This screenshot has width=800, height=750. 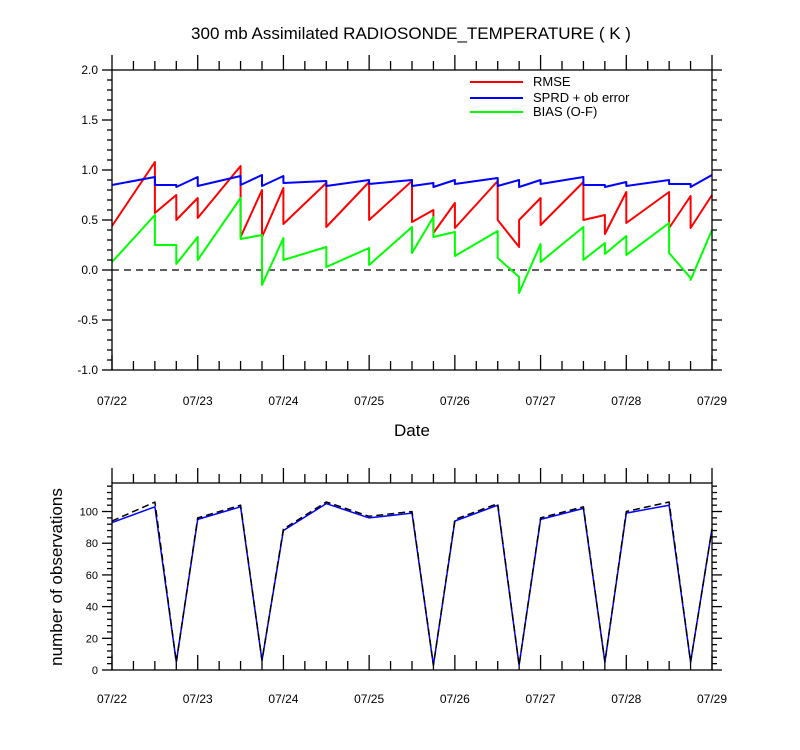 What do you see at coordinates (89, 120) in the screenshot?
I see `y-tick-label: 1.5` at bounding box center [89, 120].